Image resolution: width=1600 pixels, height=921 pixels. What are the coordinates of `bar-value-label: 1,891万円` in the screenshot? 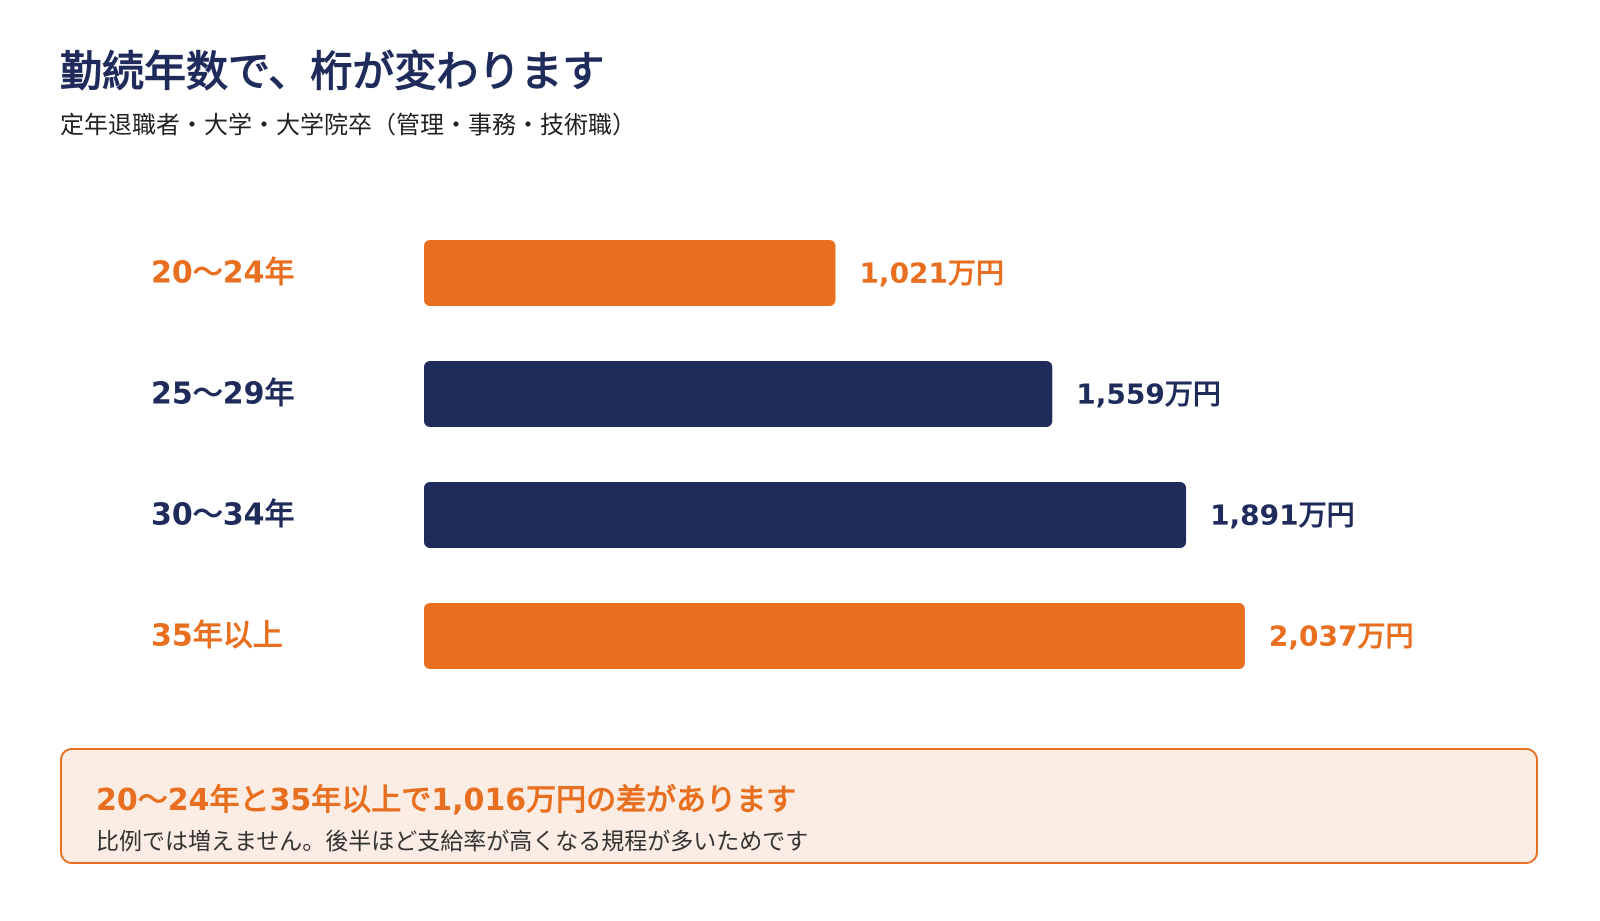 It's located at (1282, 515).